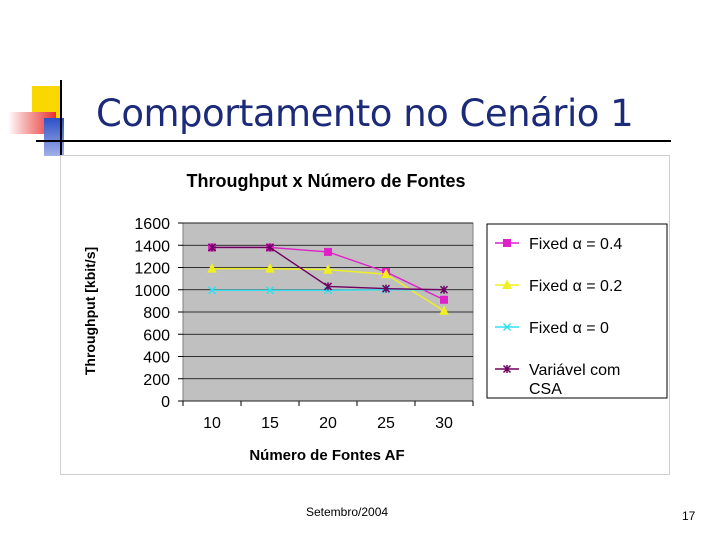 The width and height of the screenshot is (720, 540). Describe the element at coordinates (347, 512) in the screenshot. I see `footer-date: Setembro/2004` at that location.